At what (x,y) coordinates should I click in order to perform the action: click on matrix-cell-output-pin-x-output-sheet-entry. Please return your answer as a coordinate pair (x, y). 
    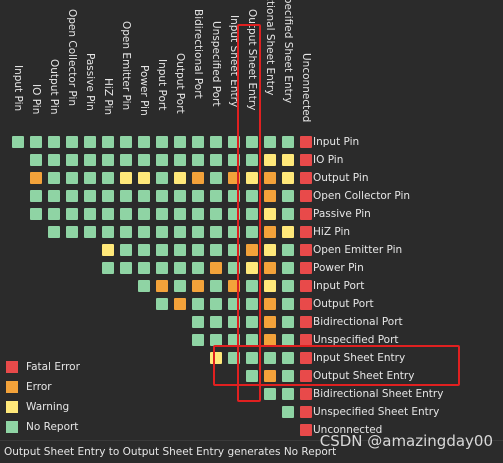
    Looking at the image, I should click on (252, 178).